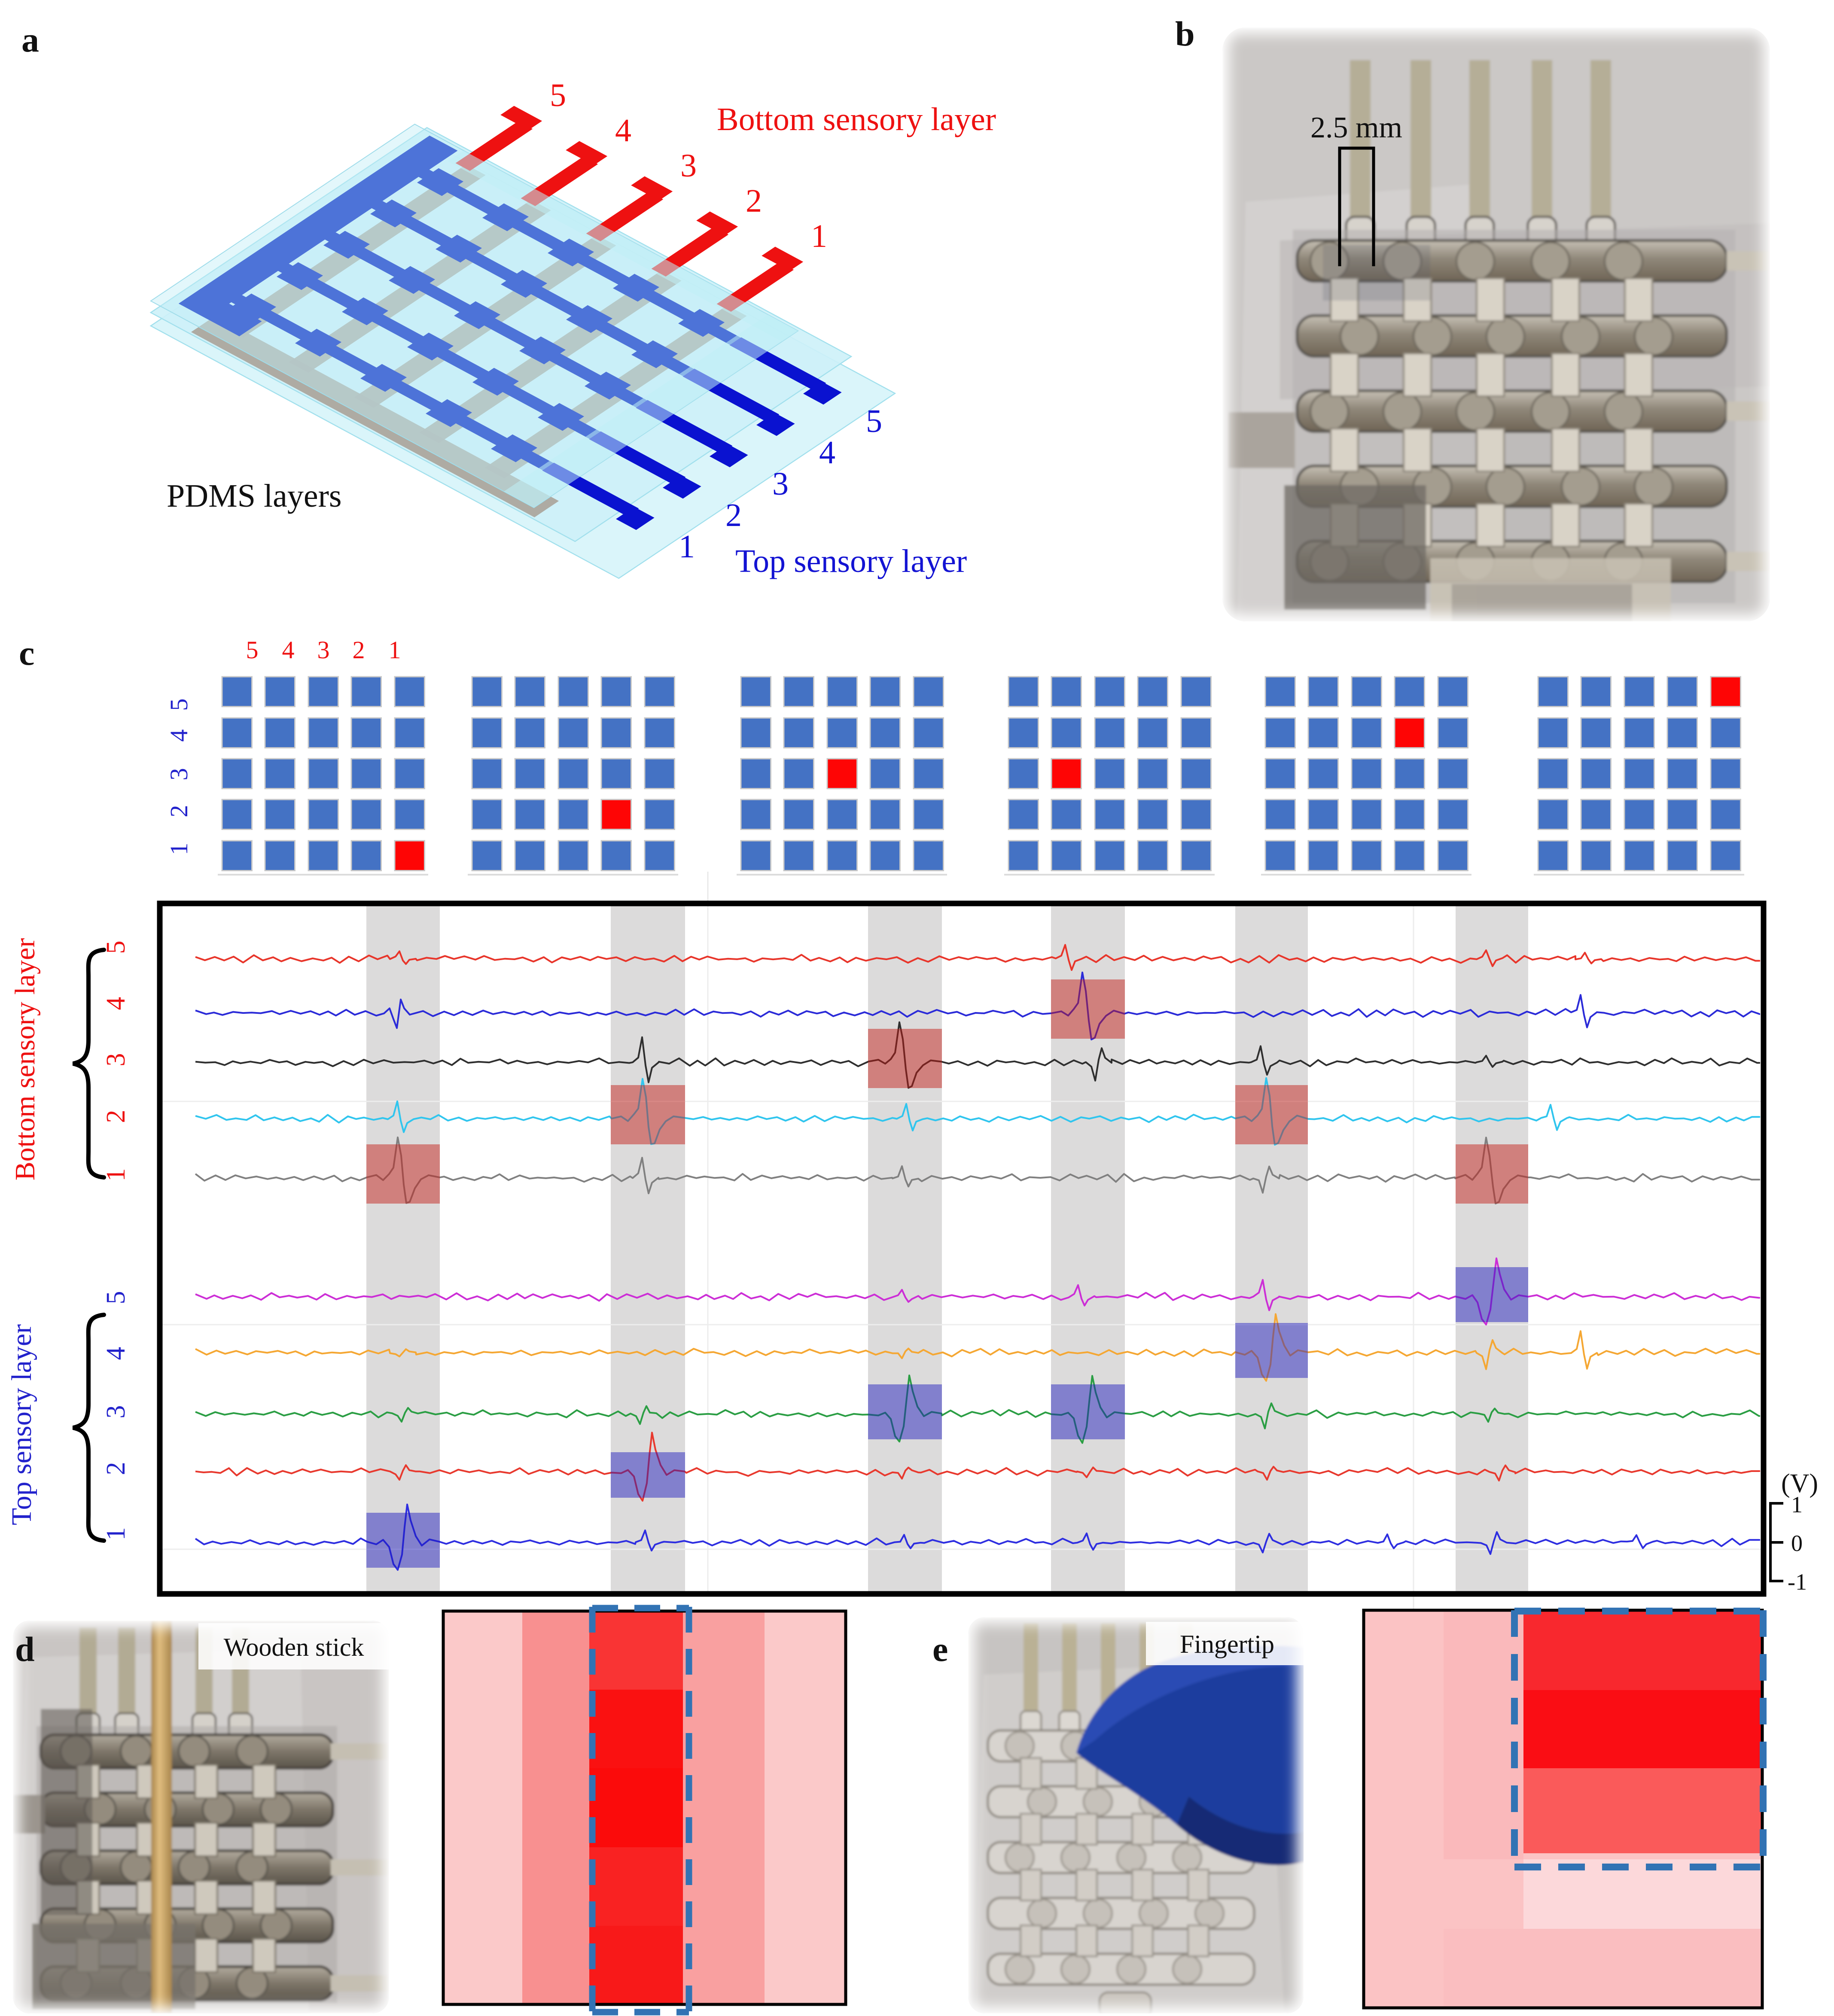 The height and width of the screenshot is (2016, 1834). Describe the element at coordinates (30, 39) in the screenshot. I see `svg-text: a` at that location.